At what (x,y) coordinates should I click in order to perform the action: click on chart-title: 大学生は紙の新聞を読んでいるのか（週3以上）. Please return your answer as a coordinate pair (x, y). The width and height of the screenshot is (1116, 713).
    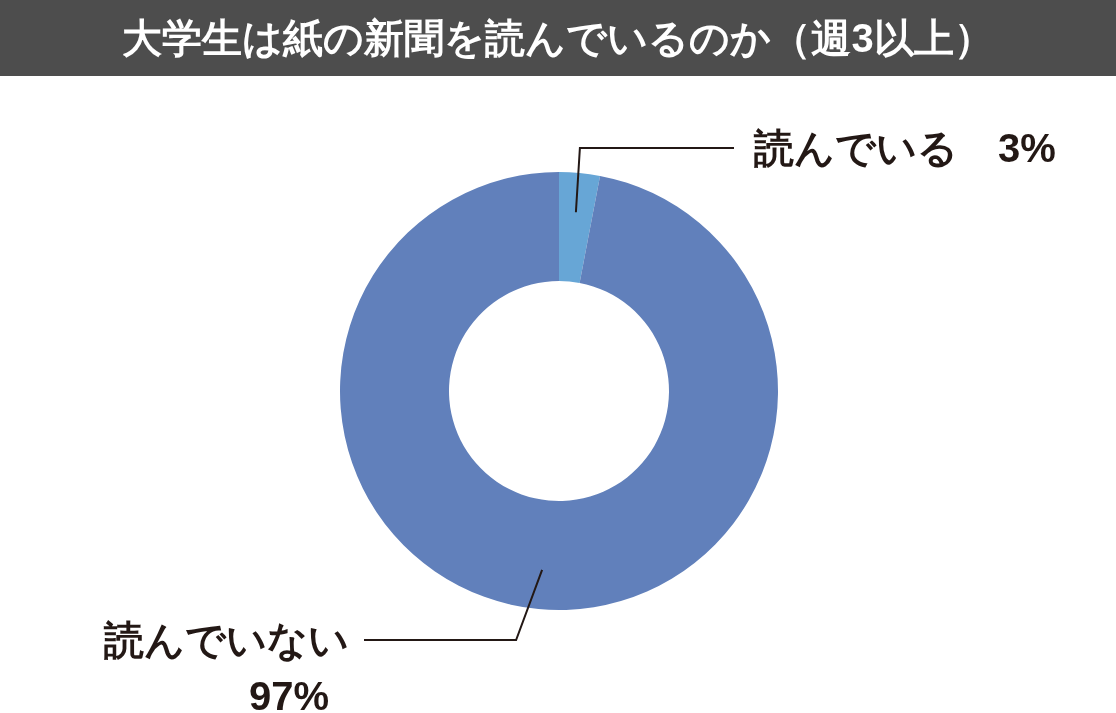
    Looking at the image, I should click on (558, 38).